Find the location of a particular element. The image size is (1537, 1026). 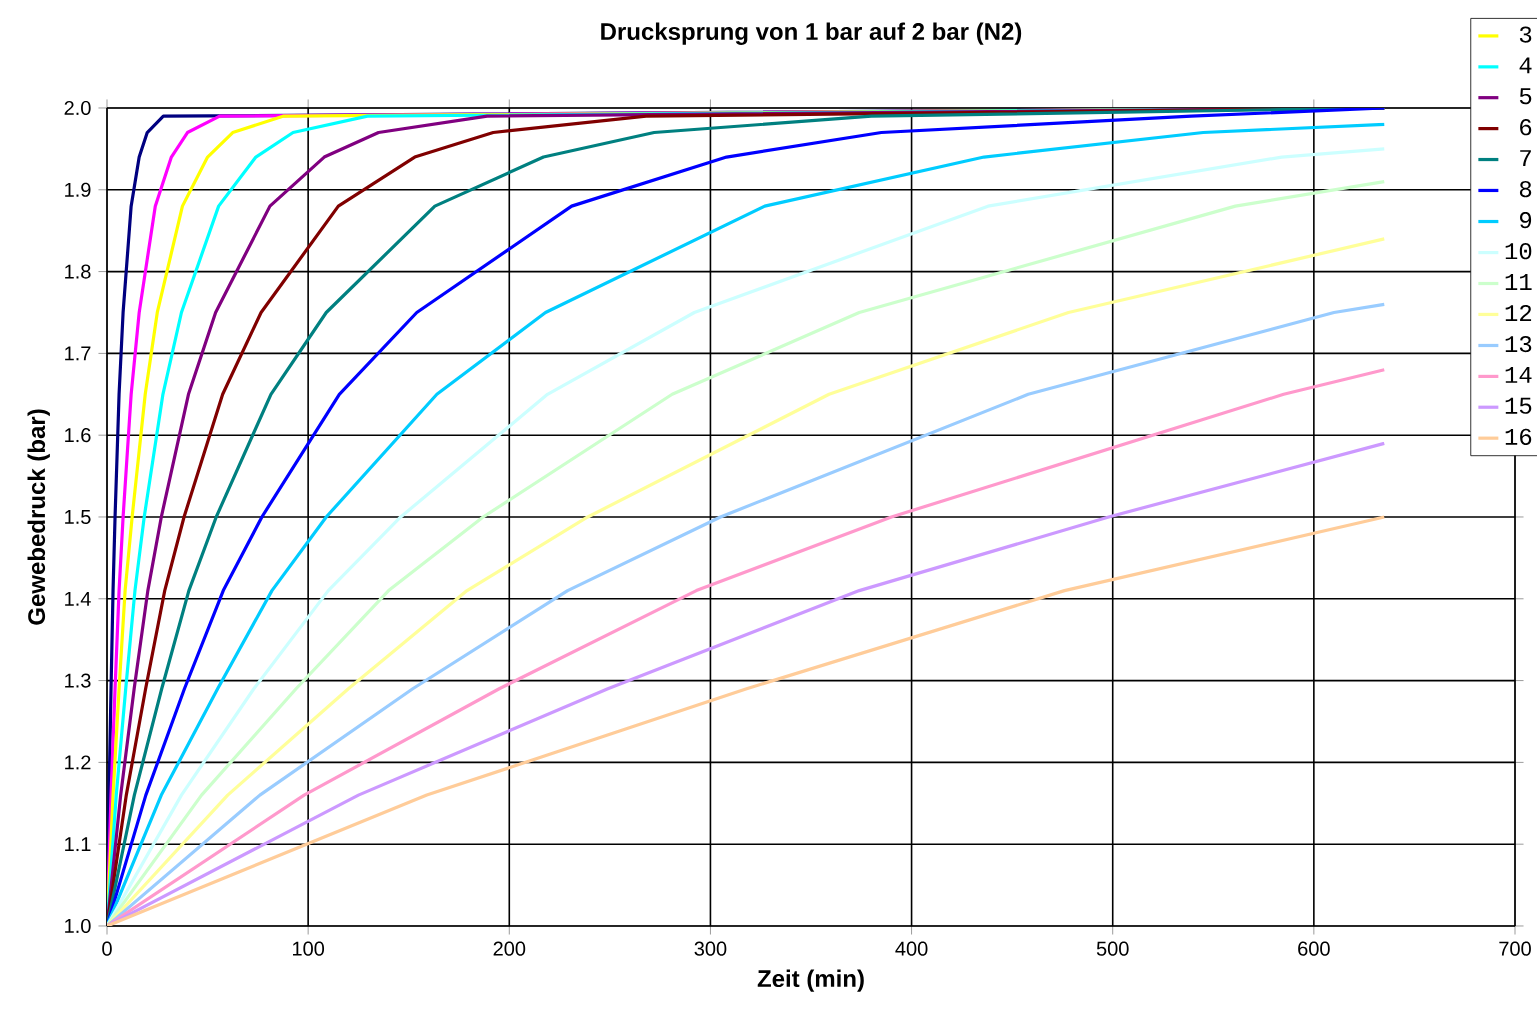

chart-title: Drucksprung von 1 bar auf 2 bar (N2) is located at coordinates (811, 33).